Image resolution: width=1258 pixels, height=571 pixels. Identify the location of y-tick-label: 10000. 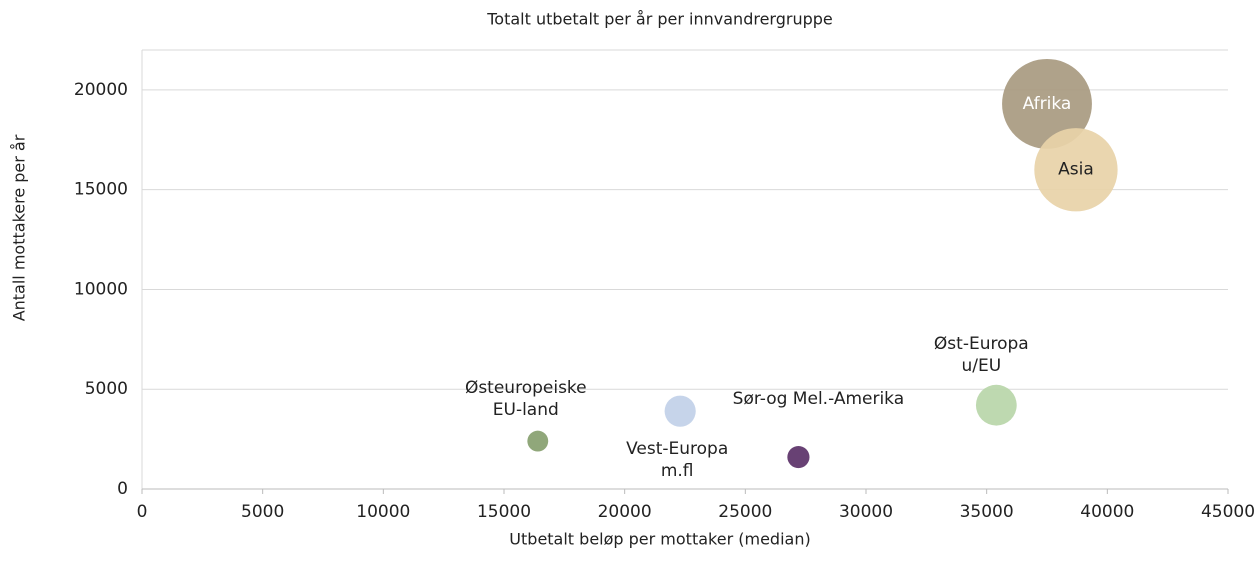
(101, 289).